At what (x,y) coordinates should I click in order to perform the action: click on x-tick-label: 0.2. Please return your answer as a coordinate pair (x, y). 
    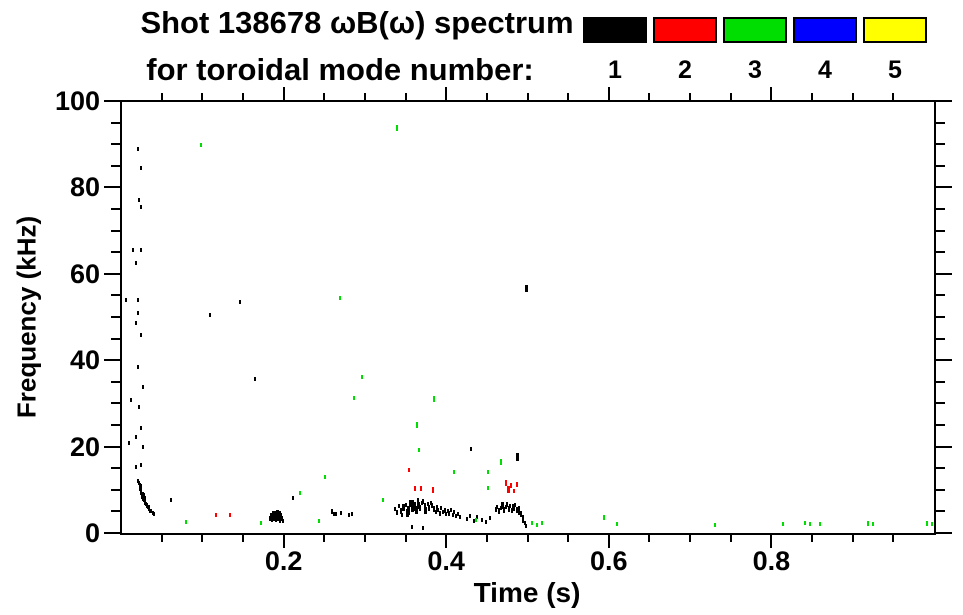
    Looking at the image, I should click on (283, 561).